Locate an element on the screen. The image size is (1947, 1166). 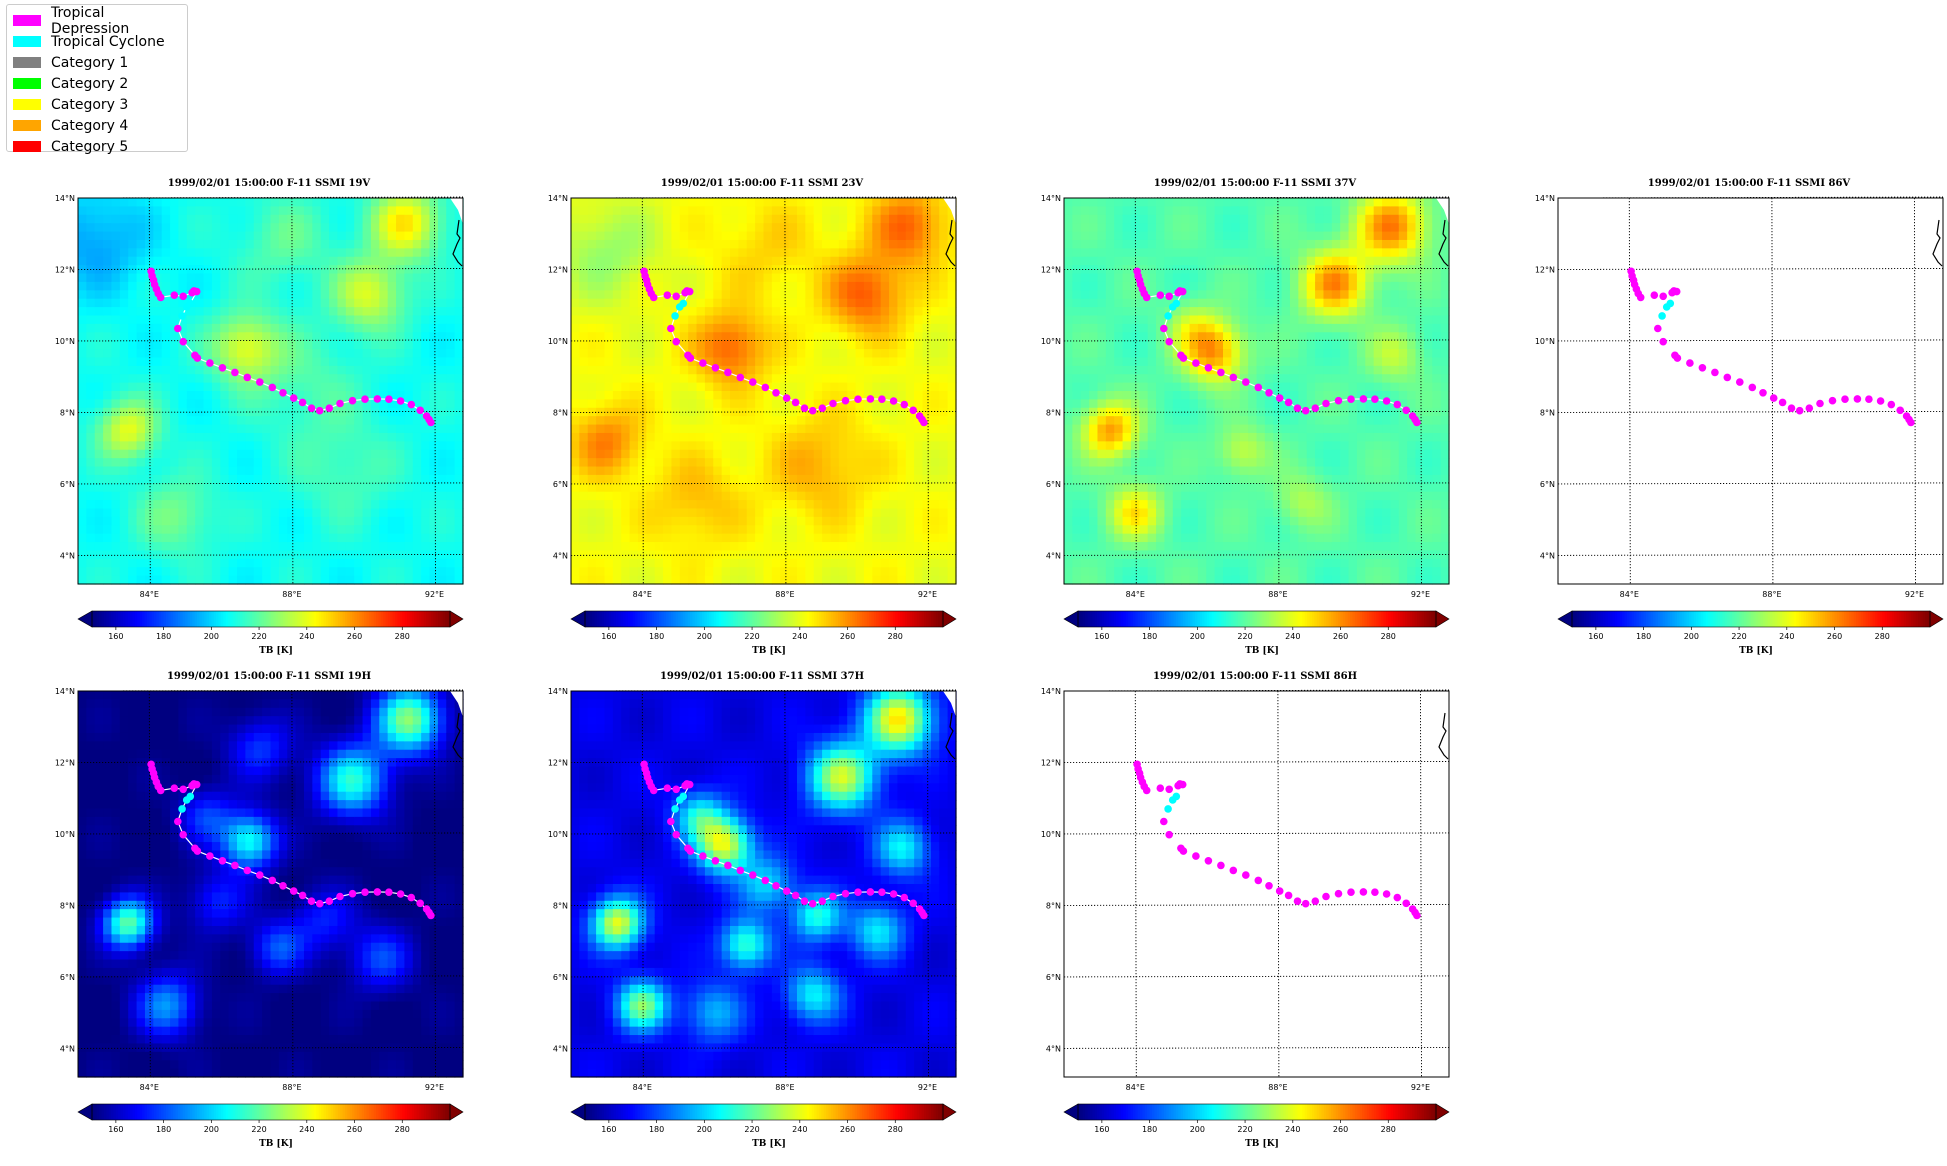
legend-label: Tropical Cyclone is located at coordinates (108, 42).